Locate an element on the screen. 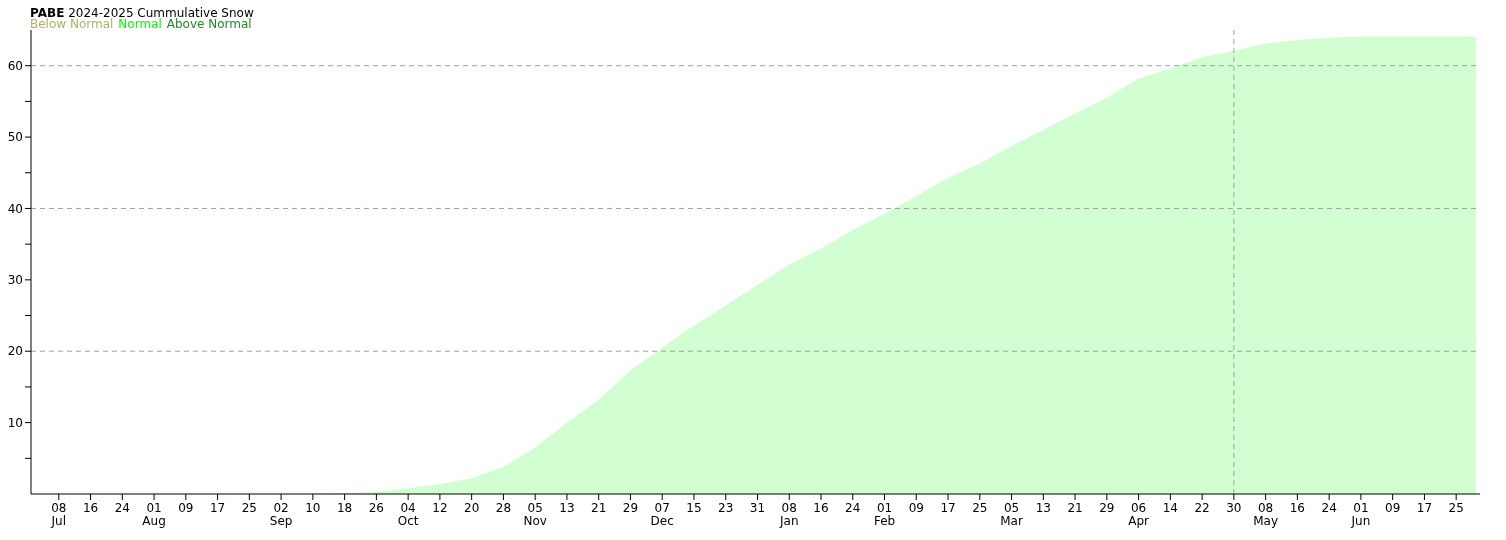 This screenshot has width=1506, height=540. x-tick-label: 14 is located at coordinates (1170, 508).